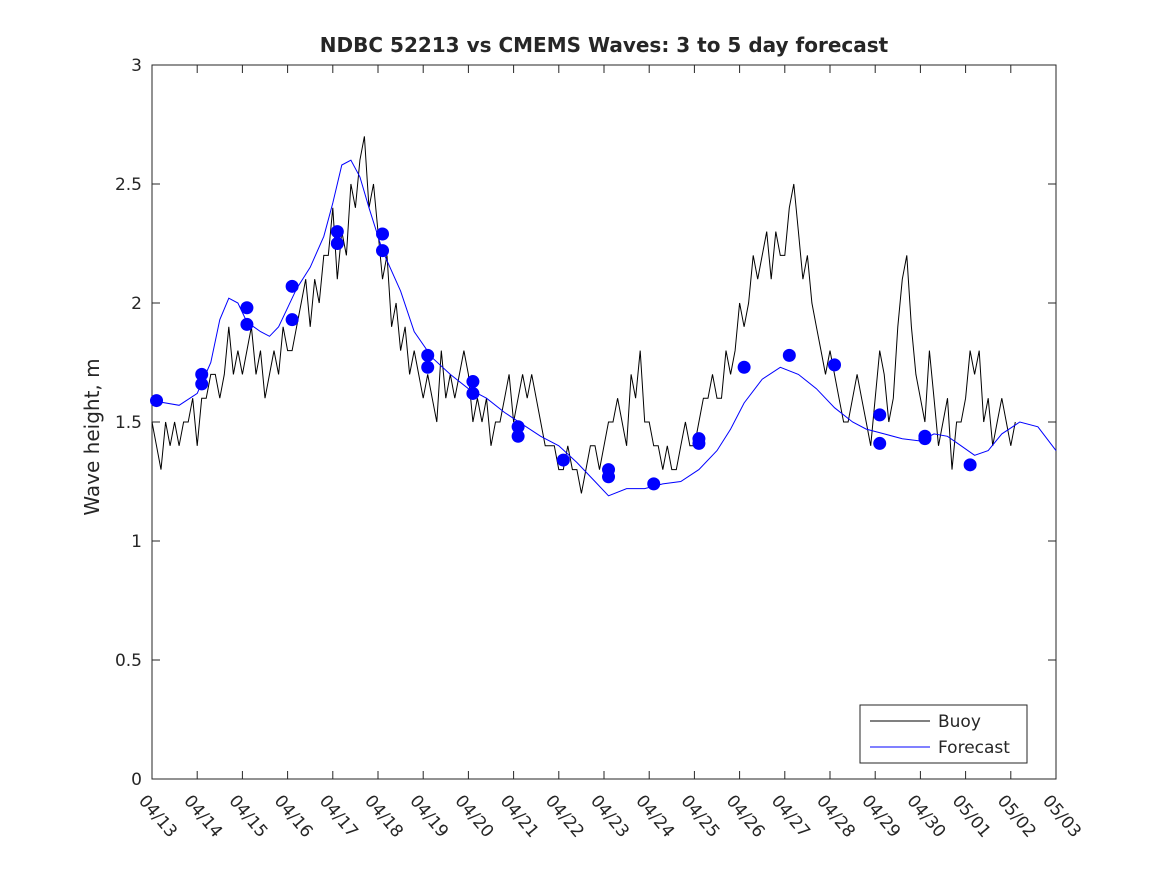 Image resolution: width=1167 pixels, height=879 pixels. What do you see at coordinates (383, 816) in the screenshot?
I see `x-tick-label: 04/18` at bounding box center [383, 816].